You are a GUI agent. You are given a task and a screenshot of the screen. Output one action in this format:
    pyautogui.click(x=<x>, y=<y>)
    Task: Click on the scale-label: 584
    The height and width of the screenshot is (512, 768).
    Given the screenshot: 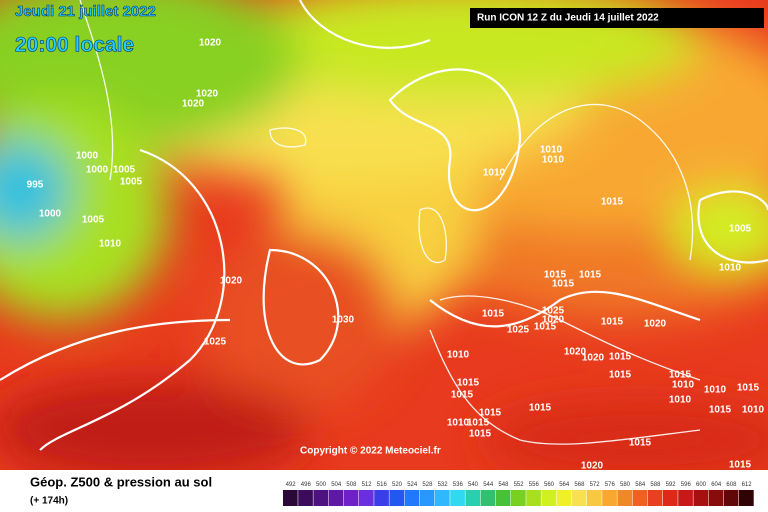 What is the action you would take?
    pyautogui.click(x=640, y=485)
    